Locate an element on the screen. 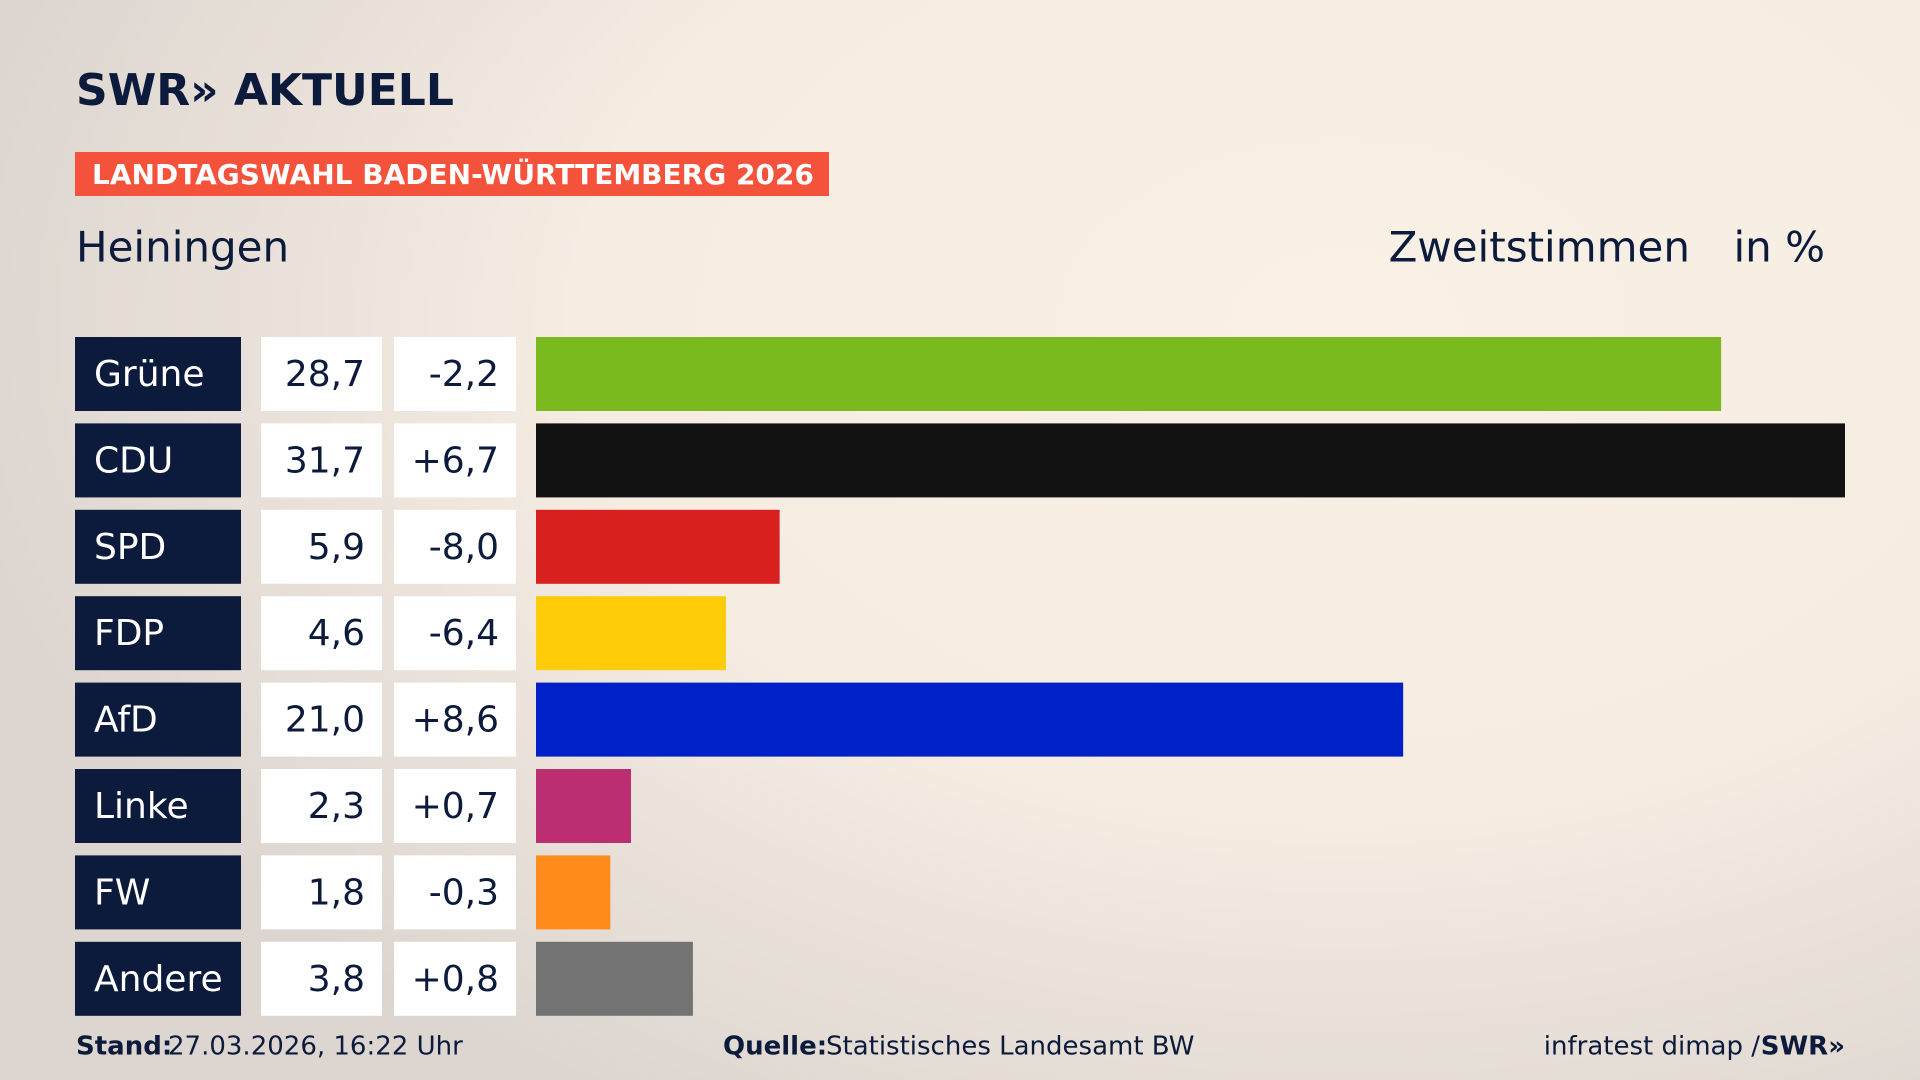 The width and height of the screenshot is (1920, 1080). party-label: SPD is located at coordinates (130, 547).